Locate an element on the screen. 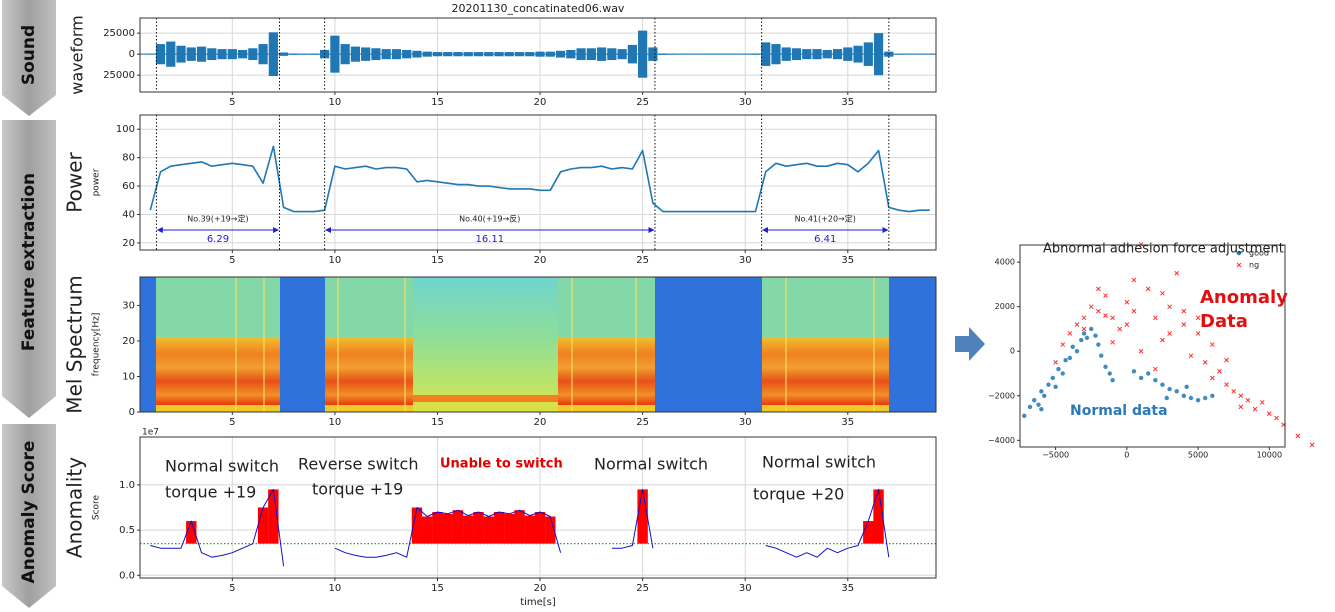 Image resolution: width=1335 pixels, height=612 pixels. y-tick-label: 80 is located at coordinates (128, 158).